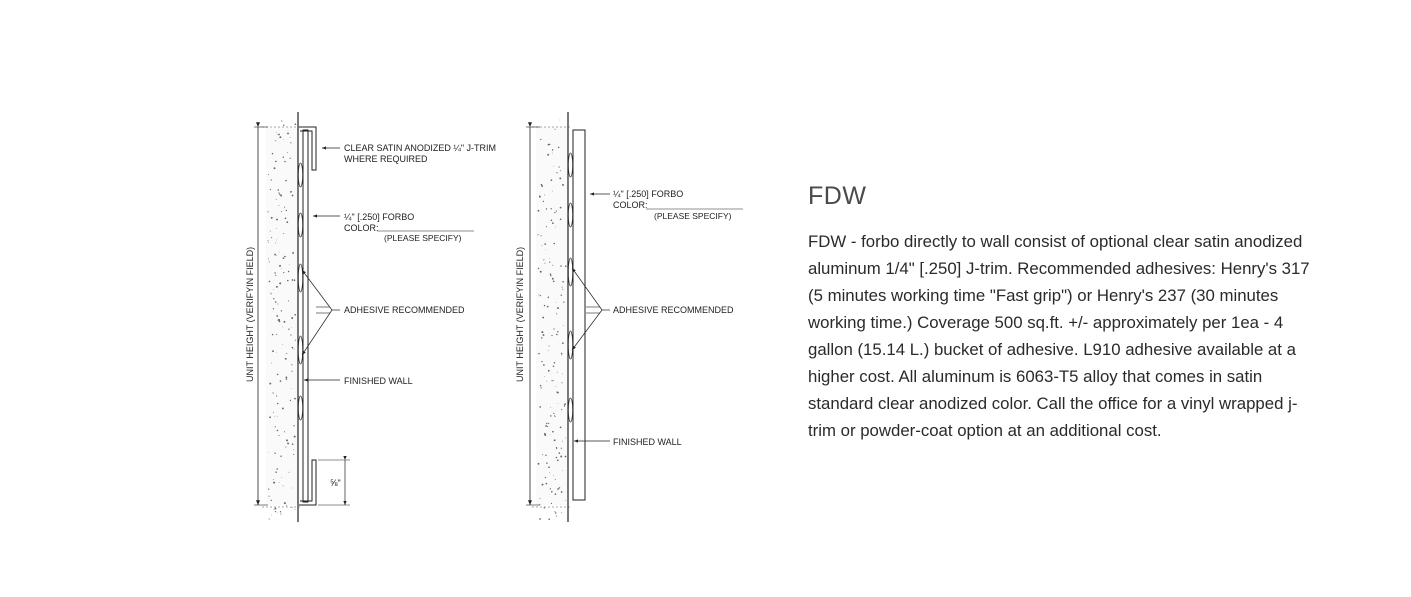  Describe the element at coordinates (308, 482) in the screenshot. I see `left-j-trim-bottom` at that location.